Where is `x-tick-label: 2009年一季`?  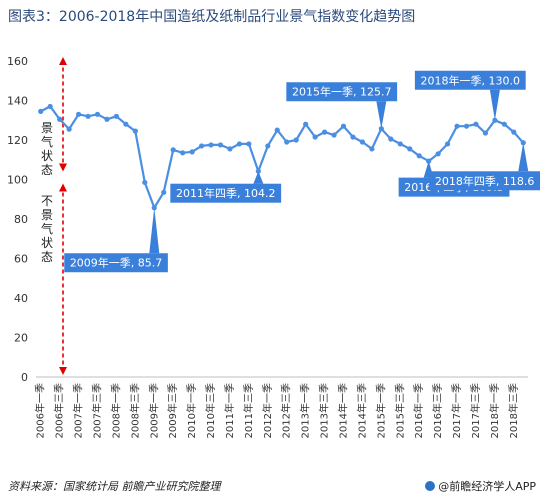
x-tick-label: 2009年一季 is located at coordinates (153, 410).